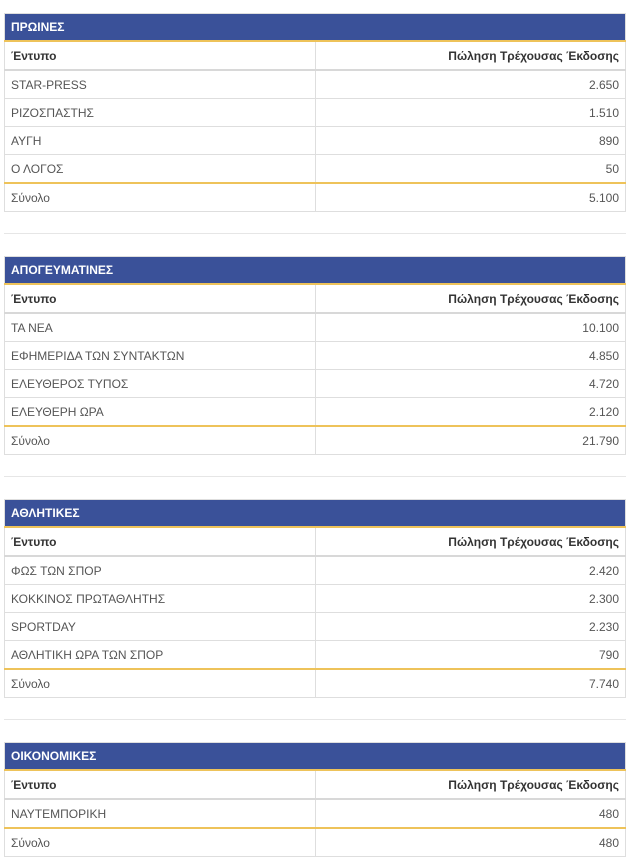 This screenshot has height=868, width=628. I want to click on publication-name: Ο ΛΟΓΟΣ, so click(160, 169).